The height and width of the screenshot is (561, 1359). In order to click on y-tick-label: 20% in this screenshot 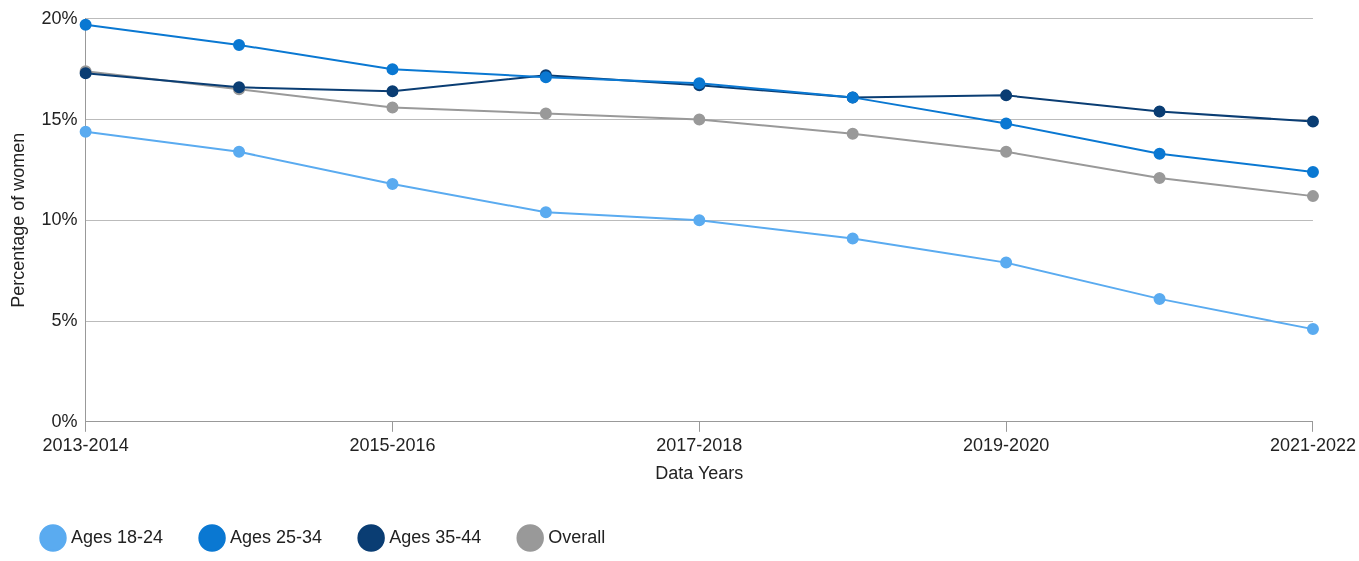, I will do `click(59, 17)`.